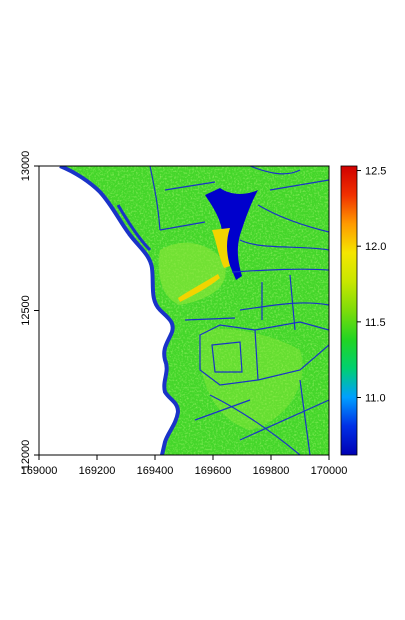 This screenshot has height=620, width=405. Describe the element at coordinates (26, 455) in the screenshot. I see `y-tick-label: 12000` at that location.